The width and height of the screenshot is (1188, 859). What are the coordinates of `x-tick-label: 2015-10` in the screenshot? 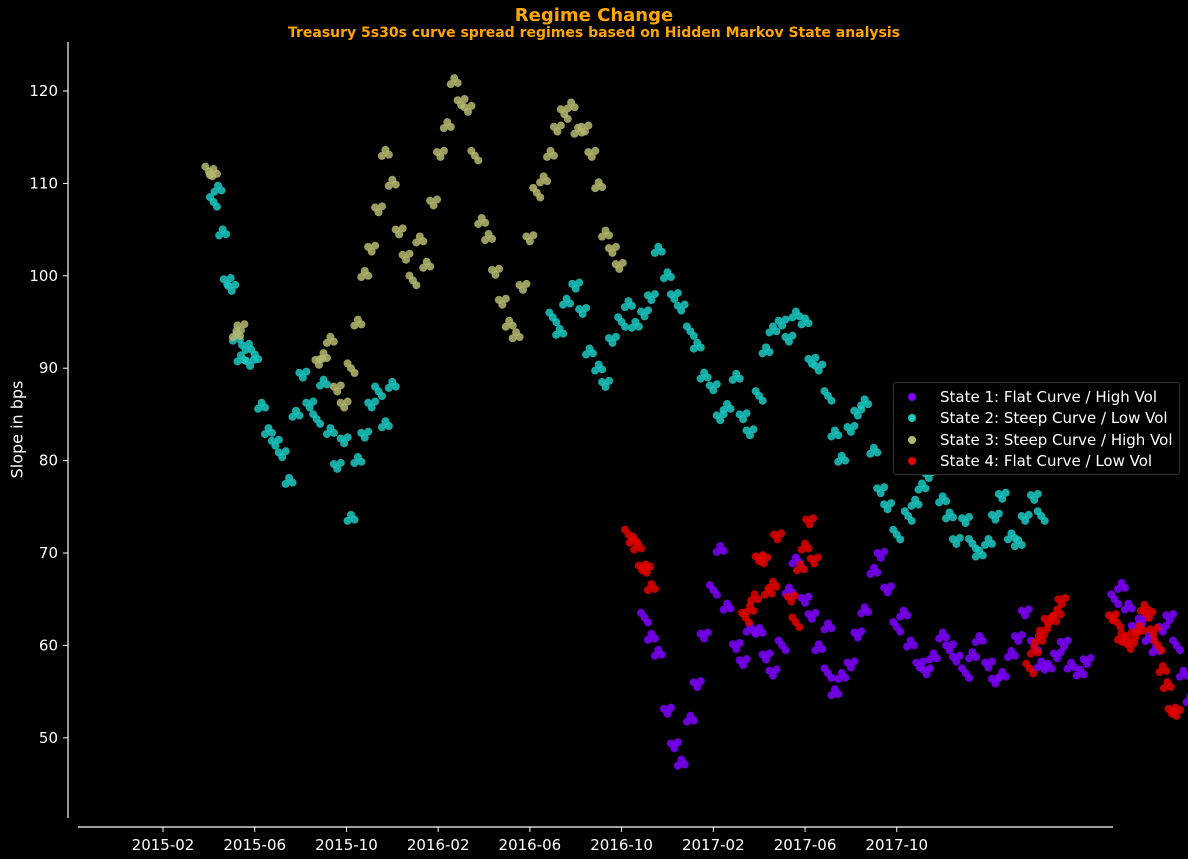 It's located at (346, 845).